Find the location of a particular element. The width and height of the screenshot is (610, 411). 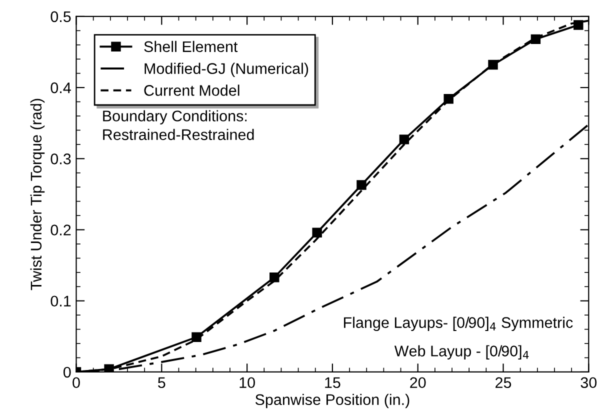

y-tick-label: 0.3 is located at coordinates (60, 159).